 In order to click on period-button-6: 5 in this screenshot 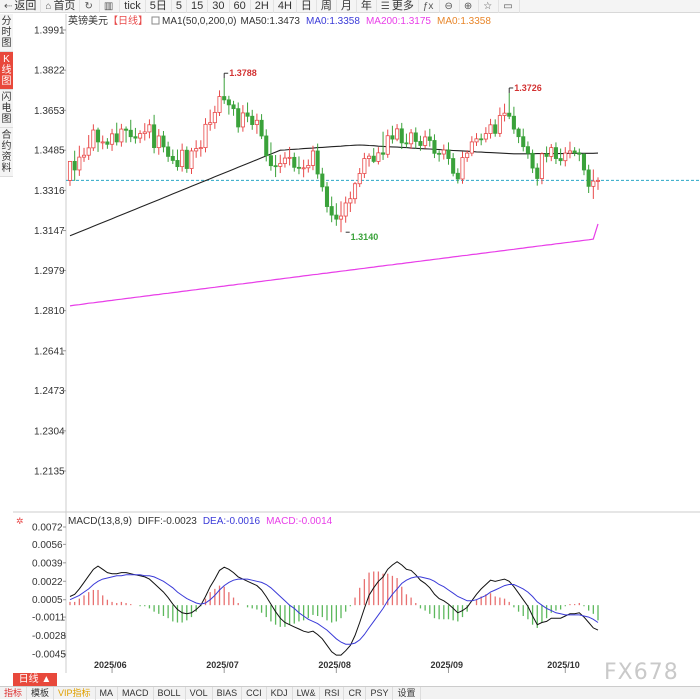, I will do `click(180, 6)`.